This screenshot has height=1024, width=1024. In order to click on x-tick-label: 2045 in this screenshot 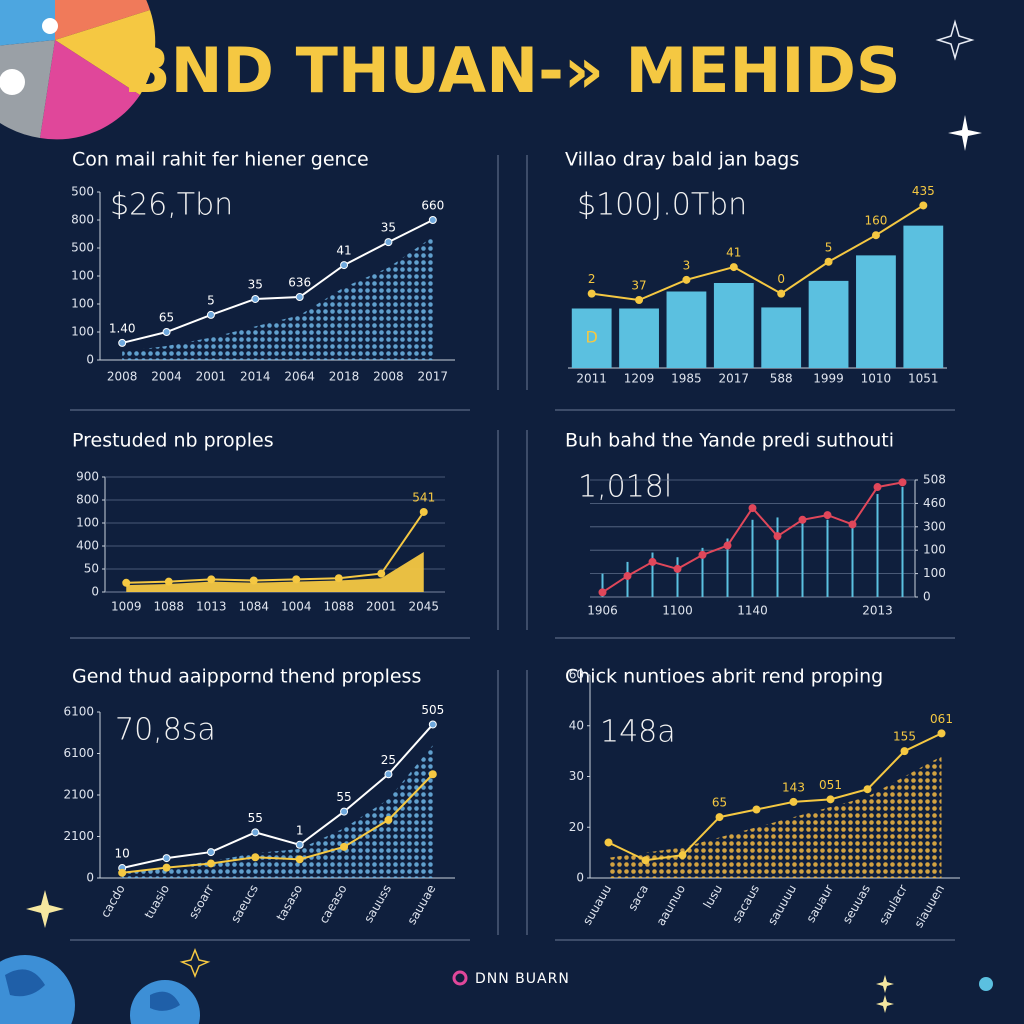, I will do `click(423, 607)`.